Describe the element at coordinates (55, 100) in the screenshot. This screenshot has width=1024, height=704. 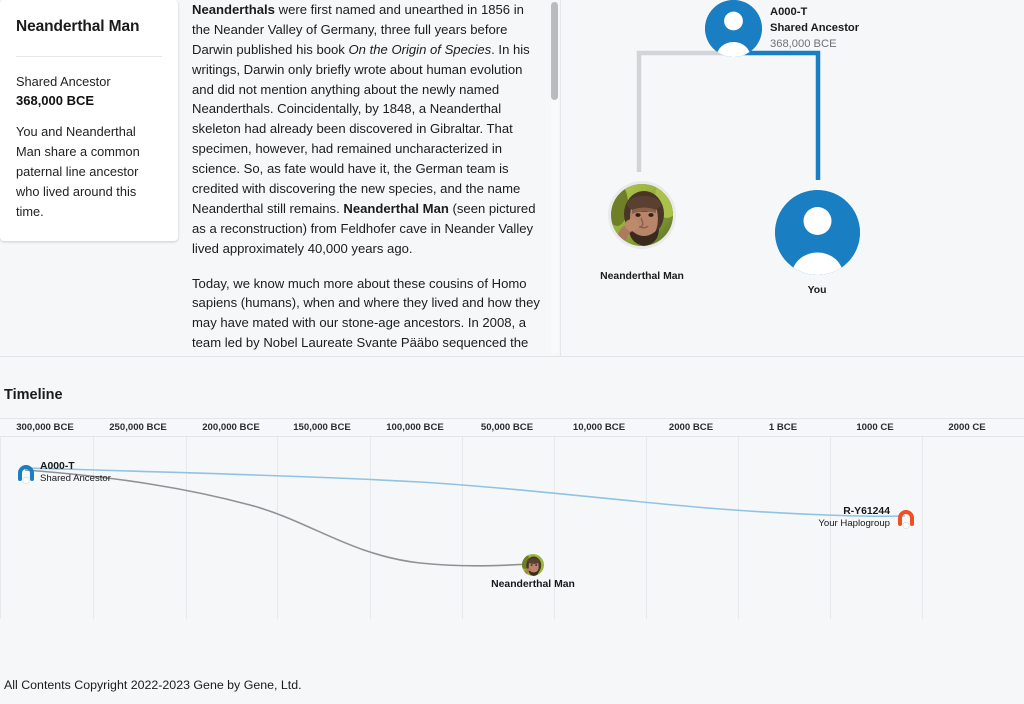
I see `info-card-date: 368,000 BCE` at that location.